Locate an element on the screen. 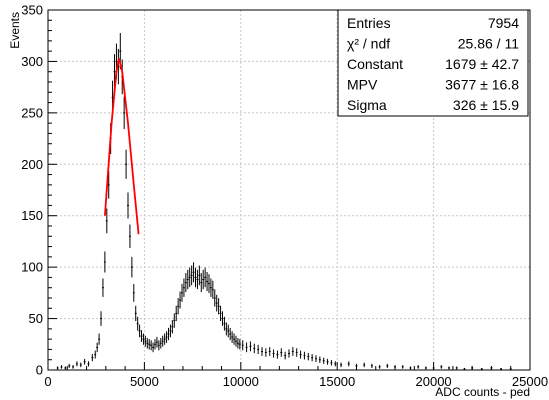 This screenshot has width=549, height=400. y-tick-labels: 0 50 100 150 200 250 300 350 is located at coordinates (32, 190).